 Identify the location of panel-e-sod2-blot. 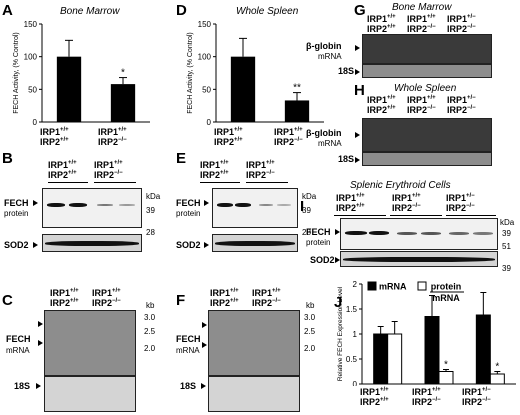
(255, 243).